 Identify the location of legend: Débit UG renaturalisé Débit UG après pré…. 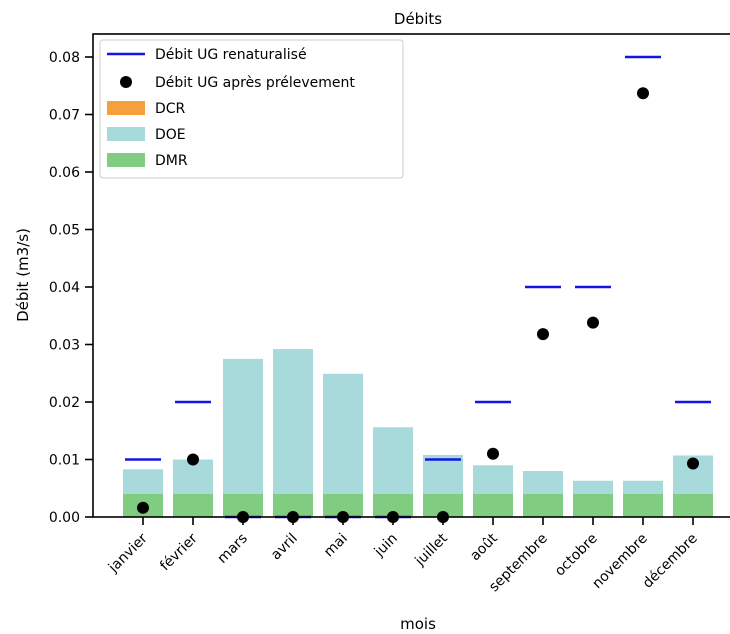
(251, 109).